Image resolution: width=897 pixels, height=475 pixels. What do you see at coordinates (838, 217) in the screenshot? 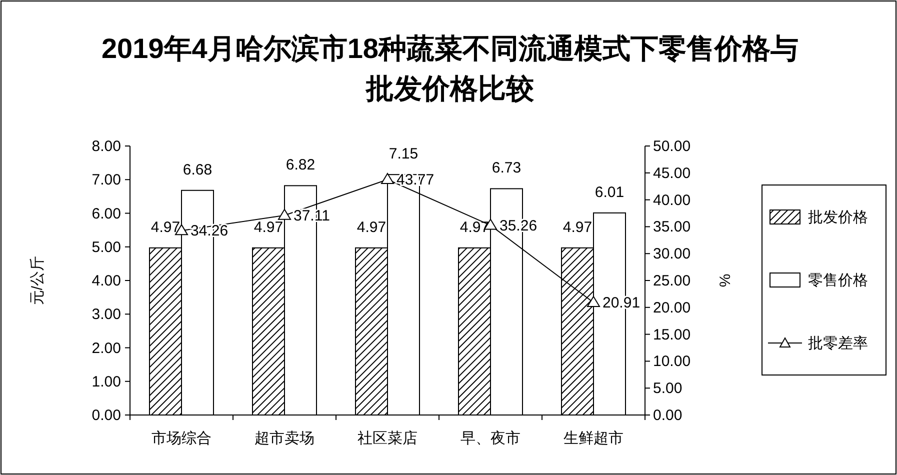
I see `legend-label: 批发价格` at bounding box center [838, 217].